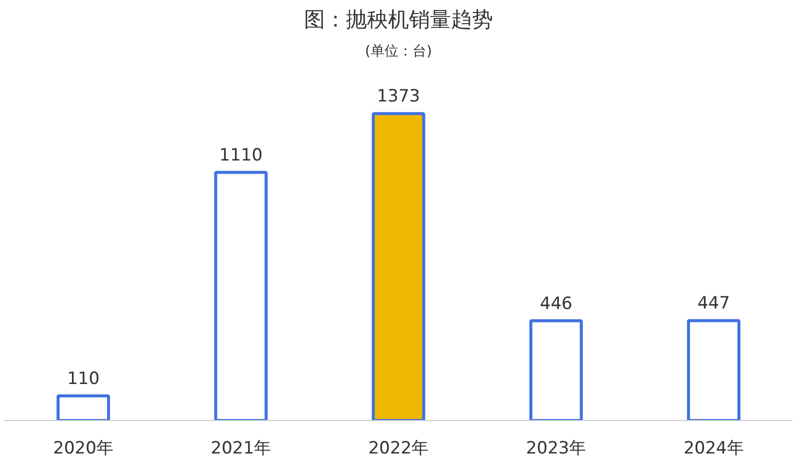  Describe the element at coordinates (83, 378) in the screenshot. I see `data-label: 110` at that location.